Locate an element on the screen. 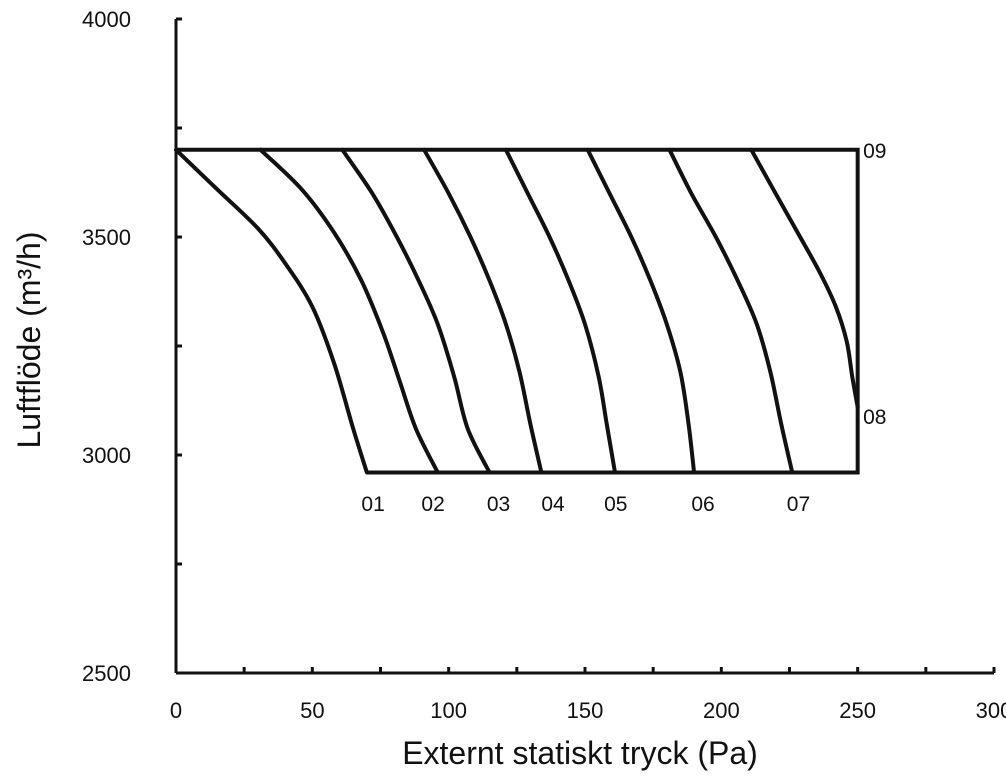 The image size is (1006, 778). x-tick-label: 50 is located at coordinates (312, 710).